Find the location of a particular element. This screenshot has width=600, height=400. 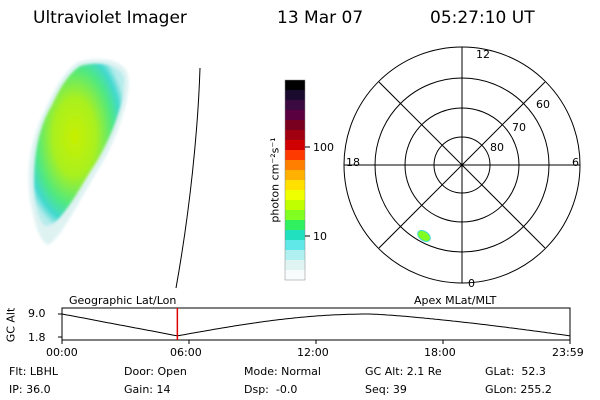

color-scale-frame is located at coordinates (295, 180).